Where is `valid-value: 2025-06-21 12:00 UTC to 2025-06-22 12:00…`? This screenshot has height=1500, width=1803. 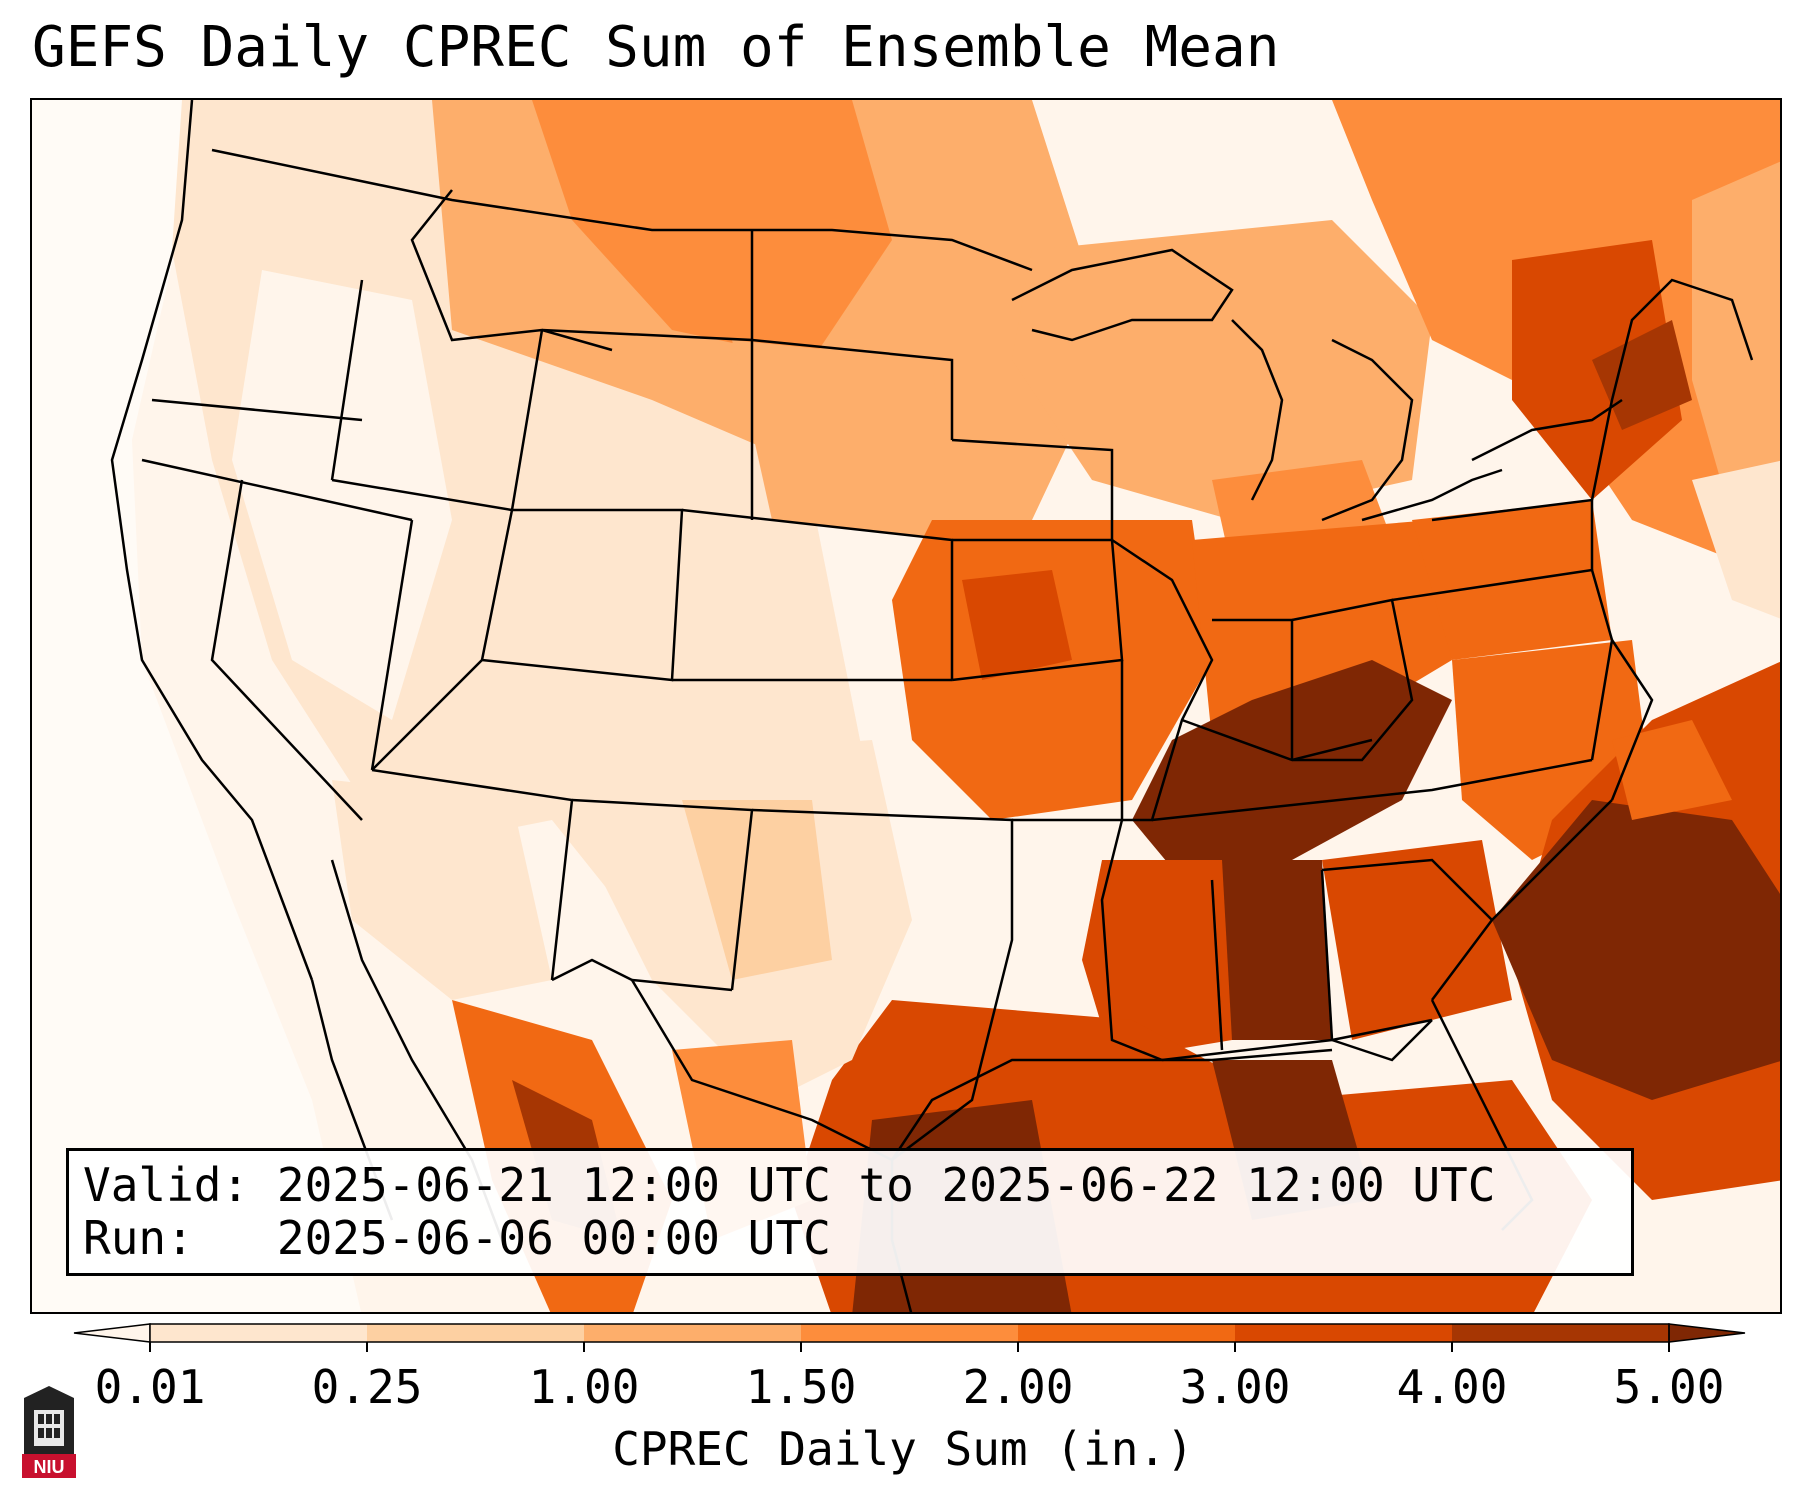
valid-value: 2025-06-21 12:00 UTC to 2025-06-22 12:00… is located at coordinates (886, 1185).